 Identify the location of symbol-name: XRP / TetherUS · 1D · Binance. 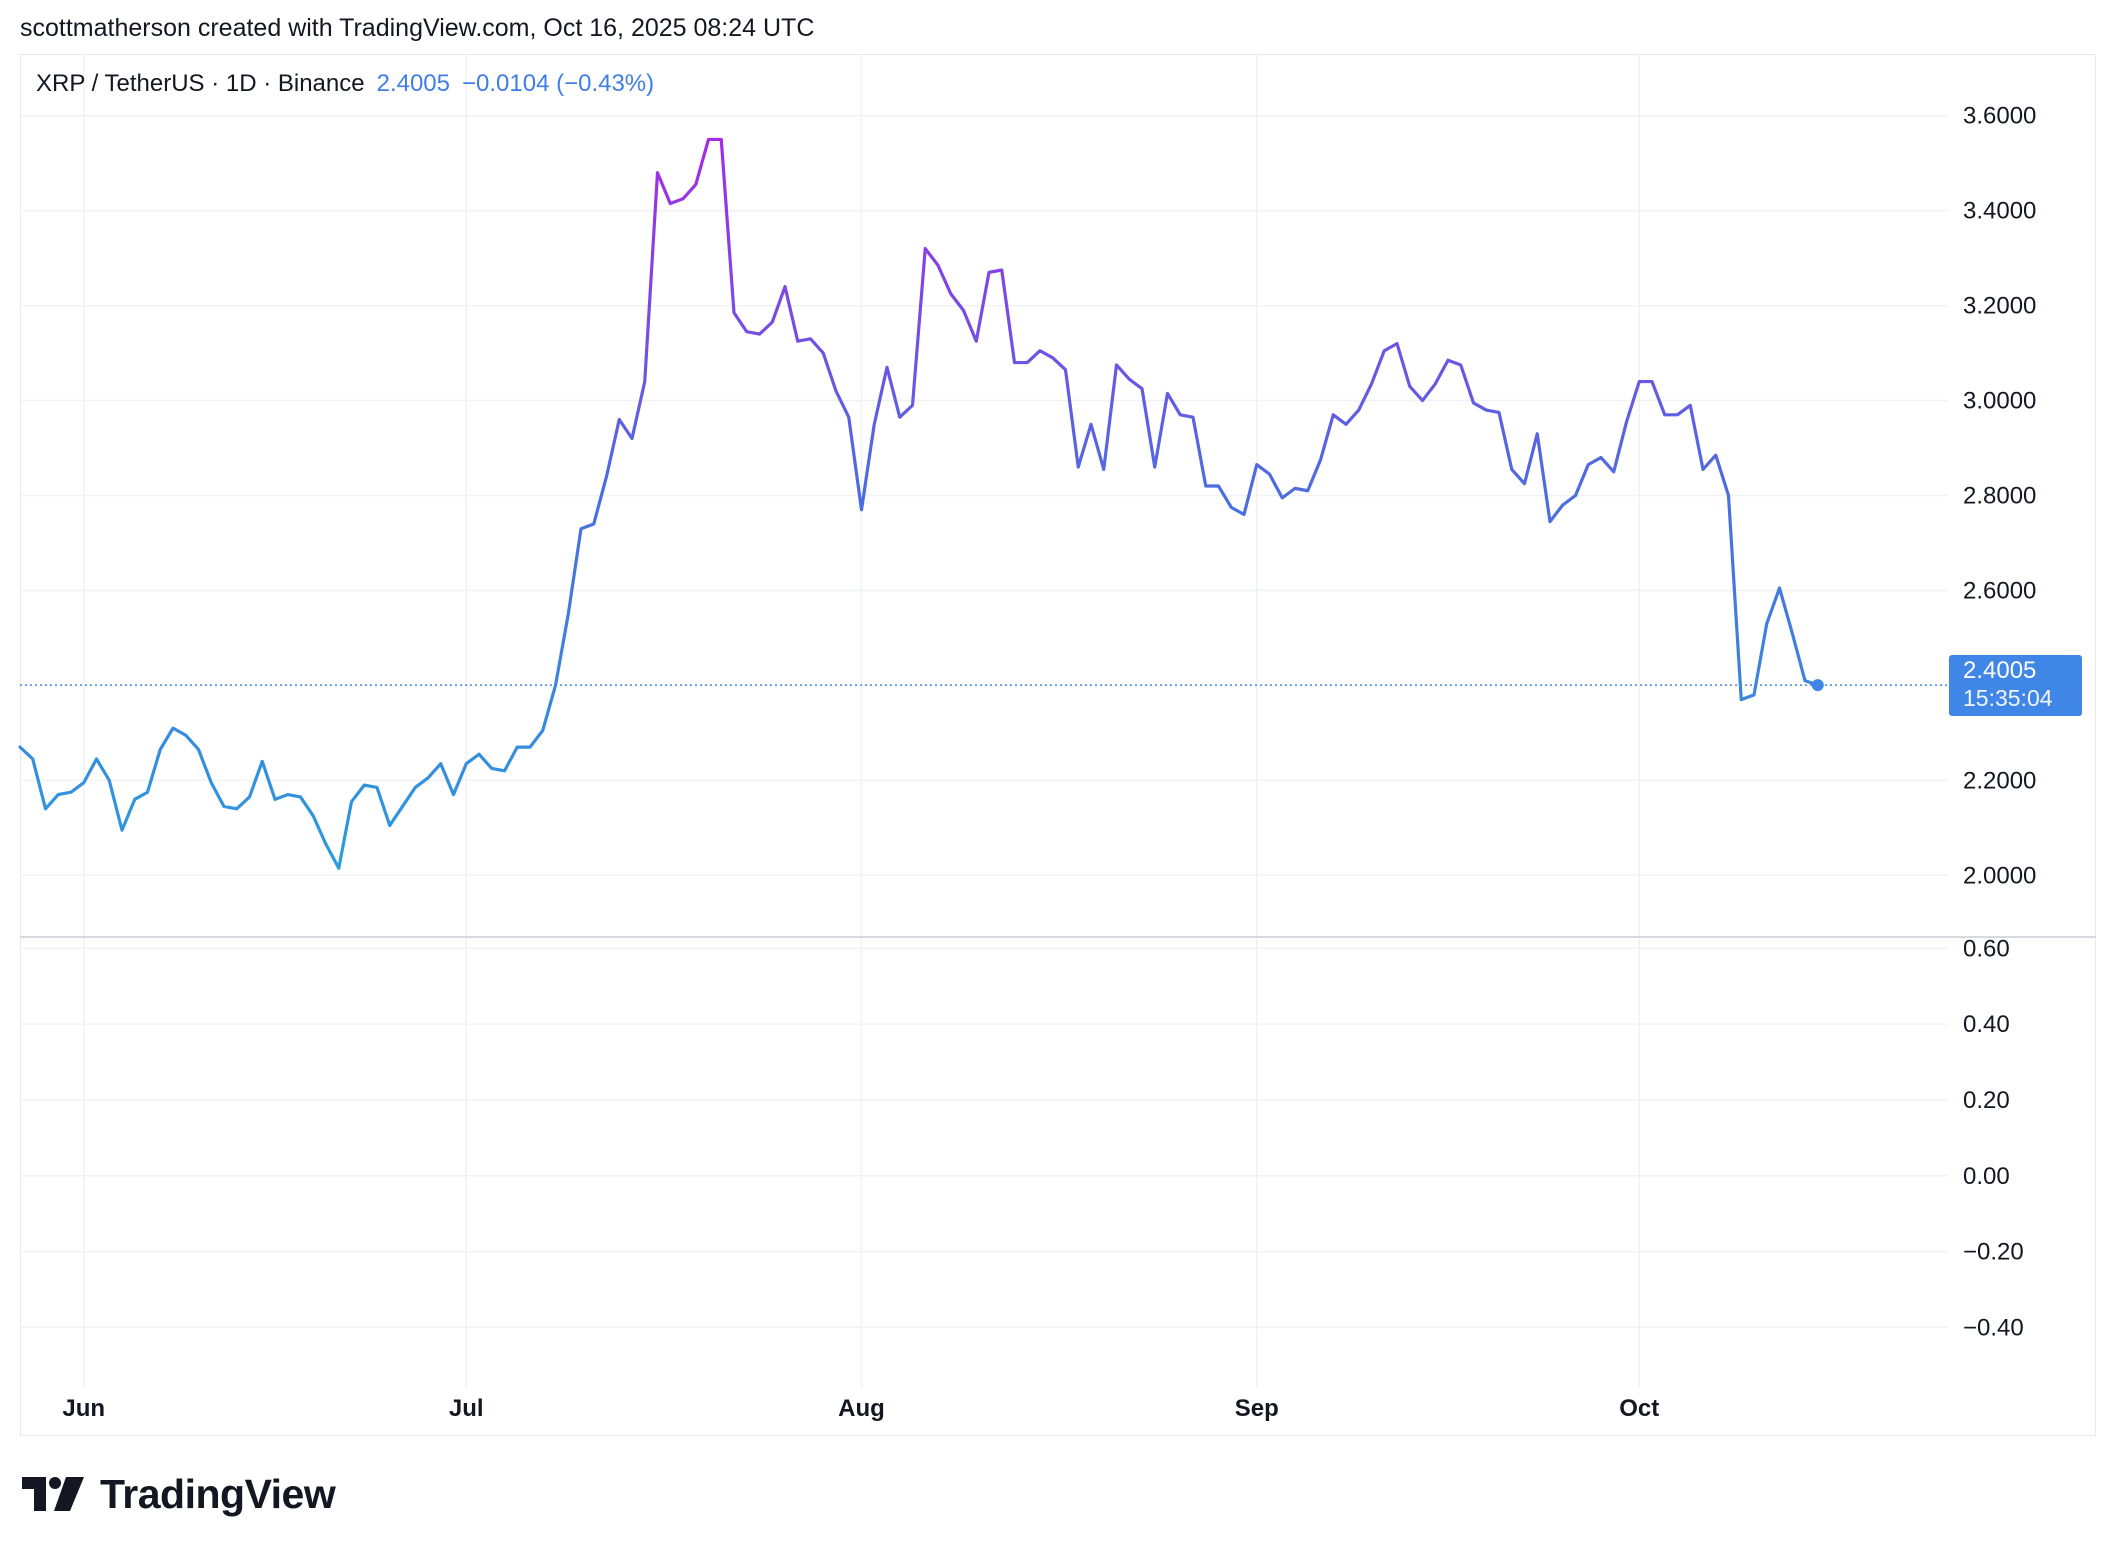
(200, 83).